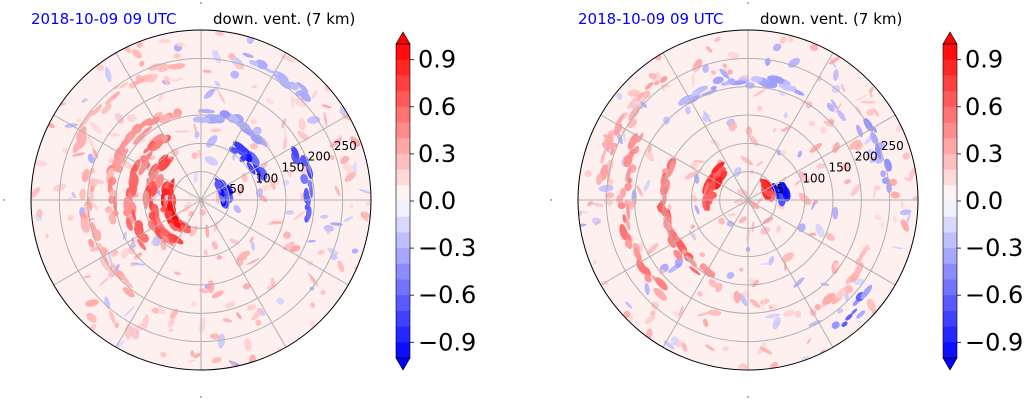 This screenshot has width=1036, height=401. What do you see at coordinates (403, 38) in the screenshot?
I see `colorbar-extend-max` at bounding box center [403, 38].